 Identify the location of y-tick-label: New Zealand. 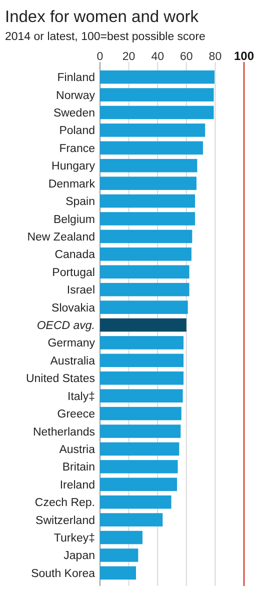
(61, 237).